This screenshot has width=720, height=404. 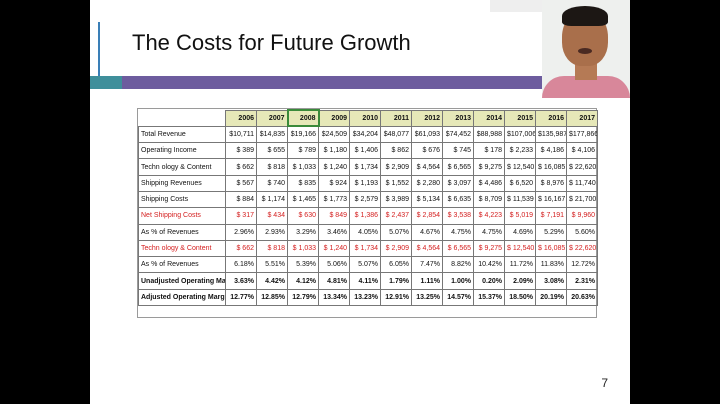 What do you see at coordinates (334, 281) in the screenshot?
I see `table-cell: 4.81%` at bounding box center [334, 281].